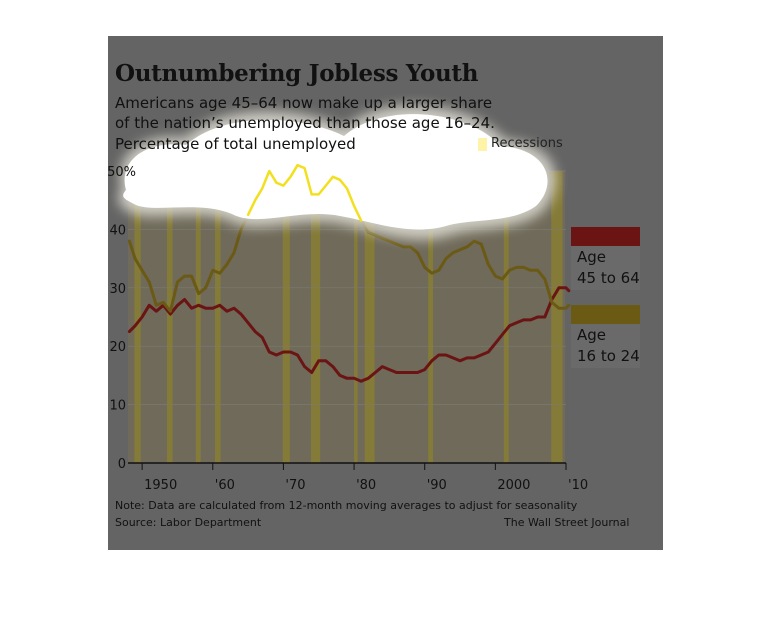  Describe the element at coordinates (295, 485) in the screenshot. I see `x-tick-label: '70` at that location.